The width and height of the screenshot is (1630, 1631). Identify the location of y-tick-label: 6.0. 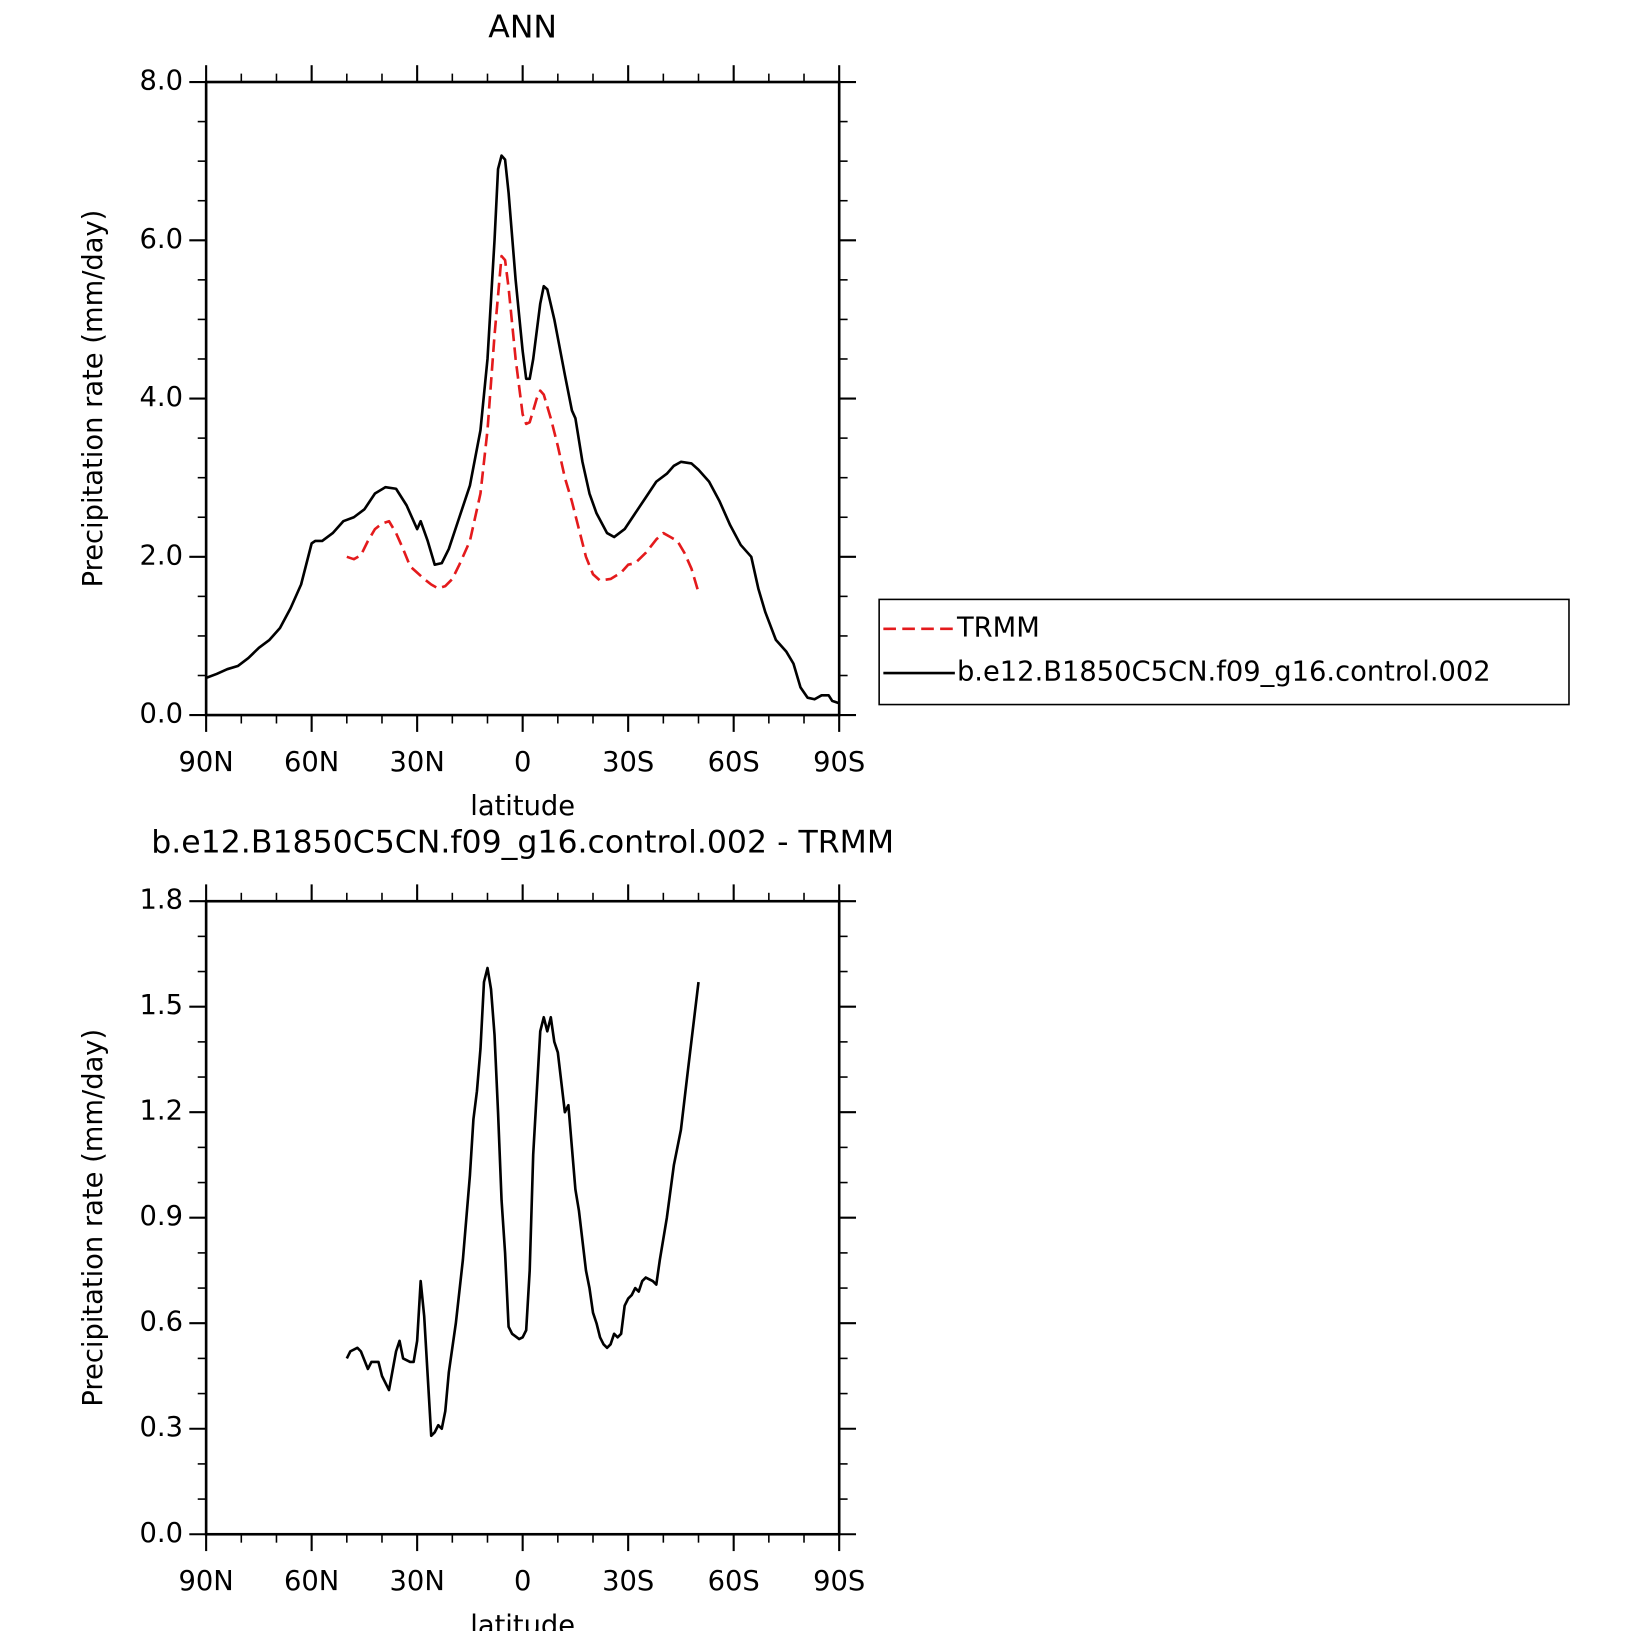
(161, 239).